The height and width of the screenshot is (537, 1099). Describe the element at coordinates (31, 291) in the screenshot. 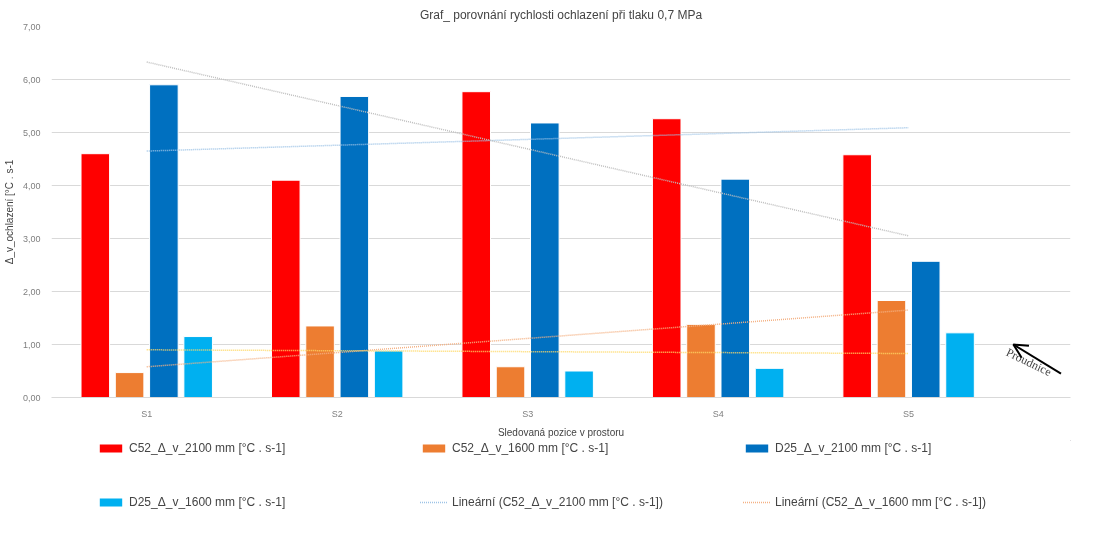

I see `y-tick-label: 2,00` at that location.